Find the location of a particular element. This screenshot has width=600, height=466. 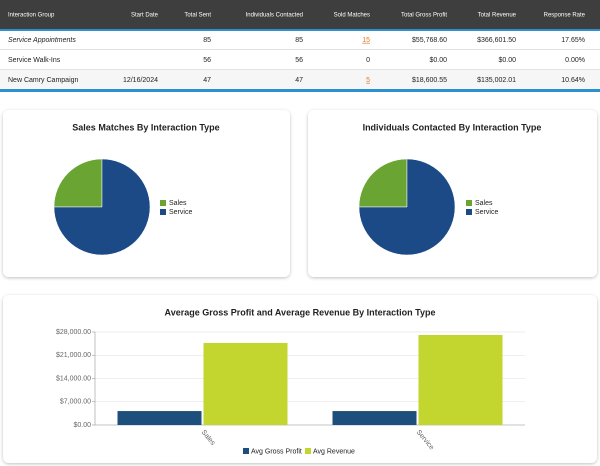

column-header: Start Date is located at coordinates (145, 16).